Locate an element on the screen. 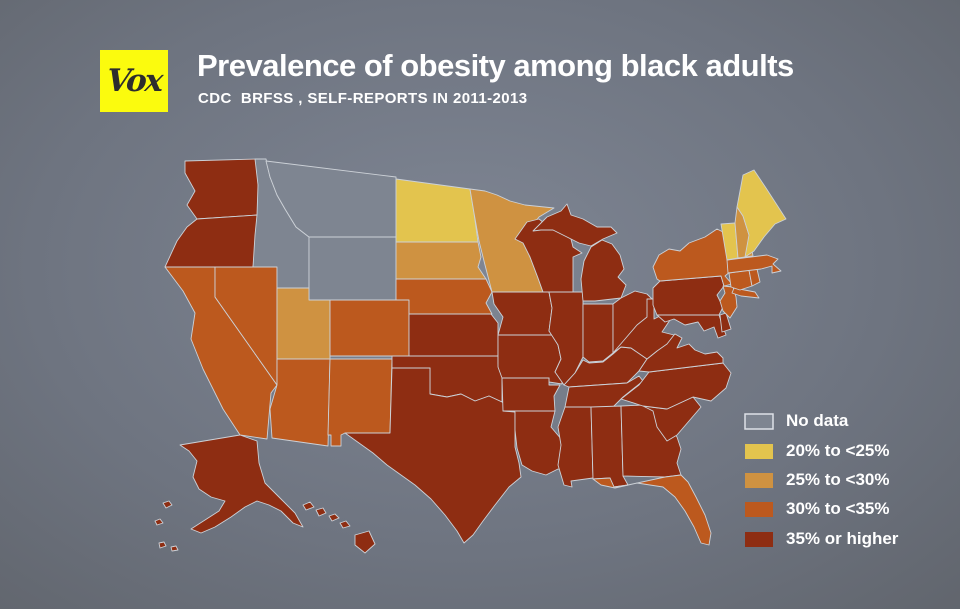  legend-item-20-25: 20% to <25% is located at coordinates (817, 450).